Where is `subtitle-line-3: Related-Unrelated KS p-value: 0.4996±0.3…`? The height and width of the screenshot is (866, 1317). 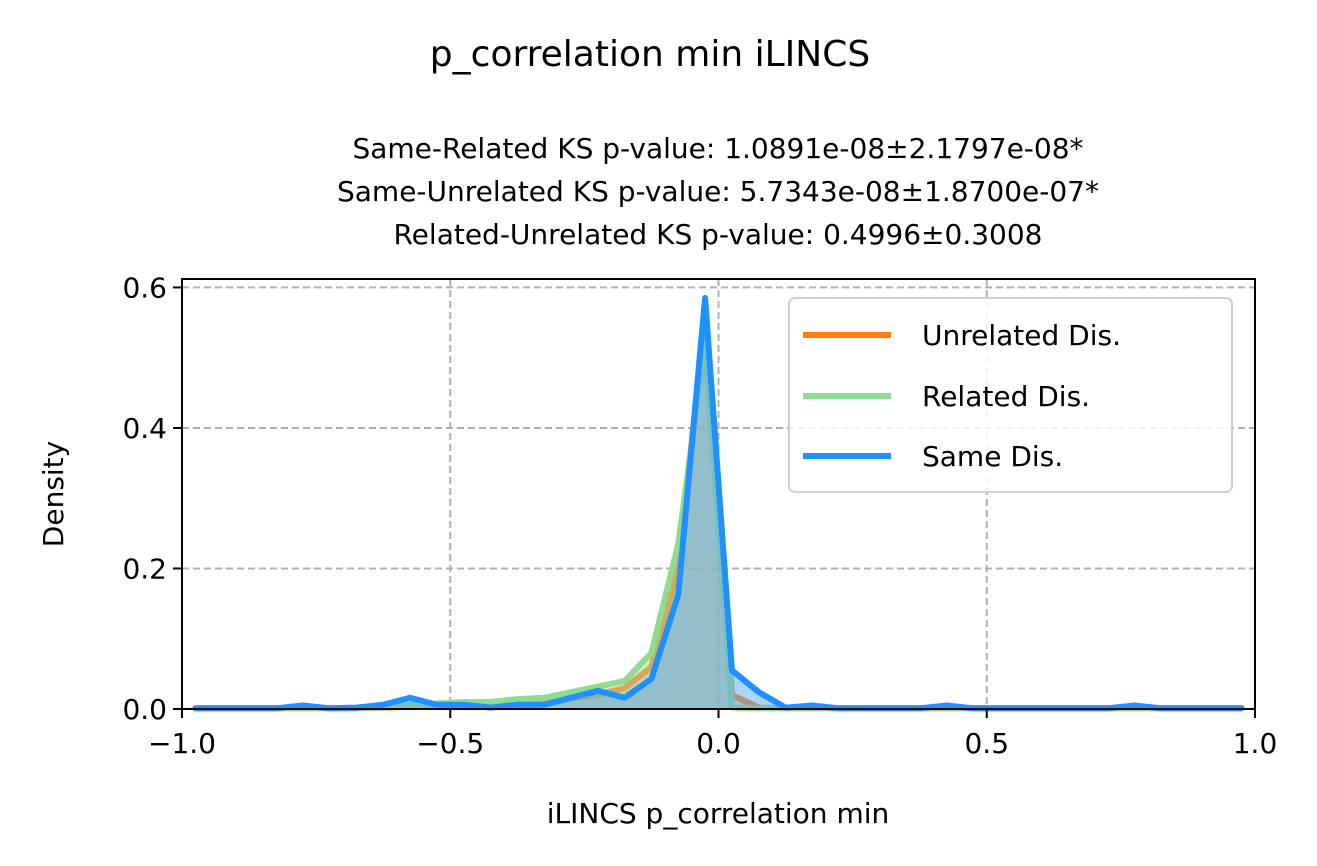
subtitle-line-3: Related-Unrelated KS p-value: 0.4996±0.3… is located at coordinates (717, 234).